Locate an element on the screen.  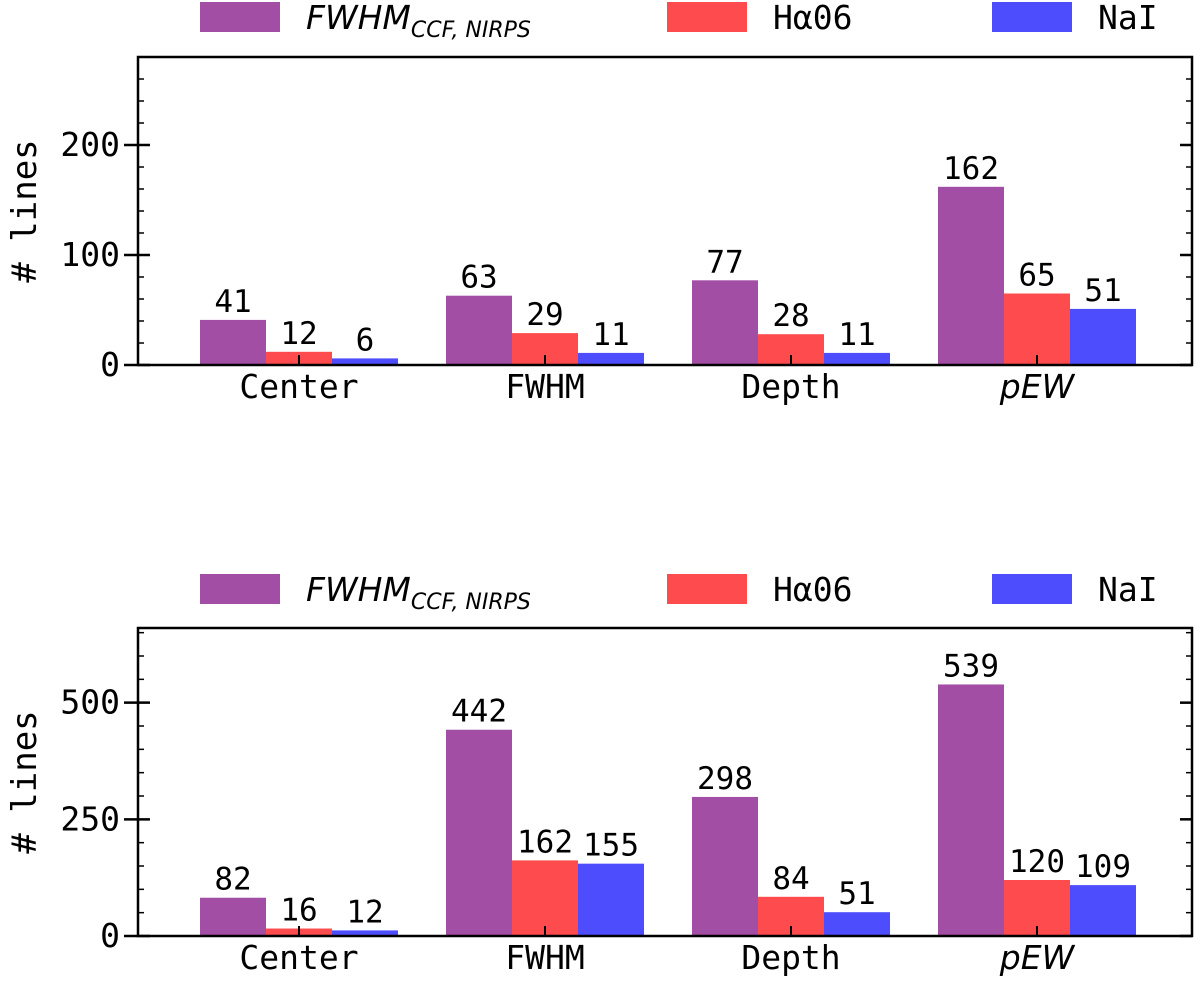
bar-value-label: 63 is located at coordinates (478, 278).